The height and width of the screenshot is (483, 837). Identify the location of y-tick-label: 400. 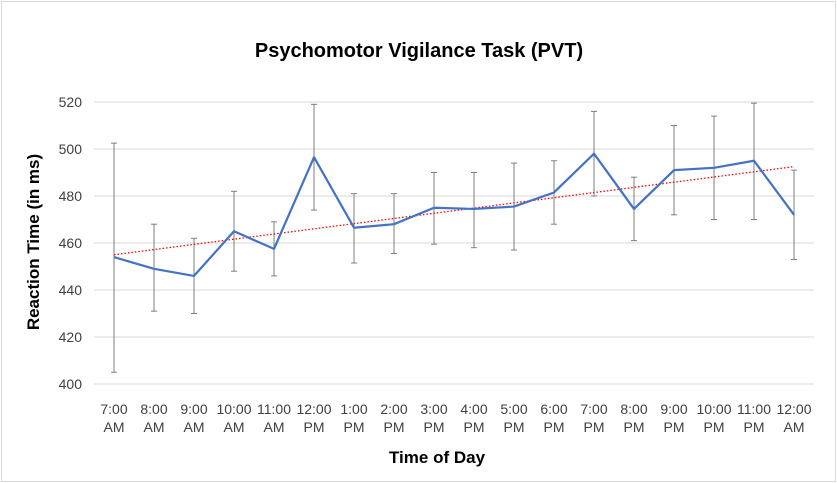
(71, 384).